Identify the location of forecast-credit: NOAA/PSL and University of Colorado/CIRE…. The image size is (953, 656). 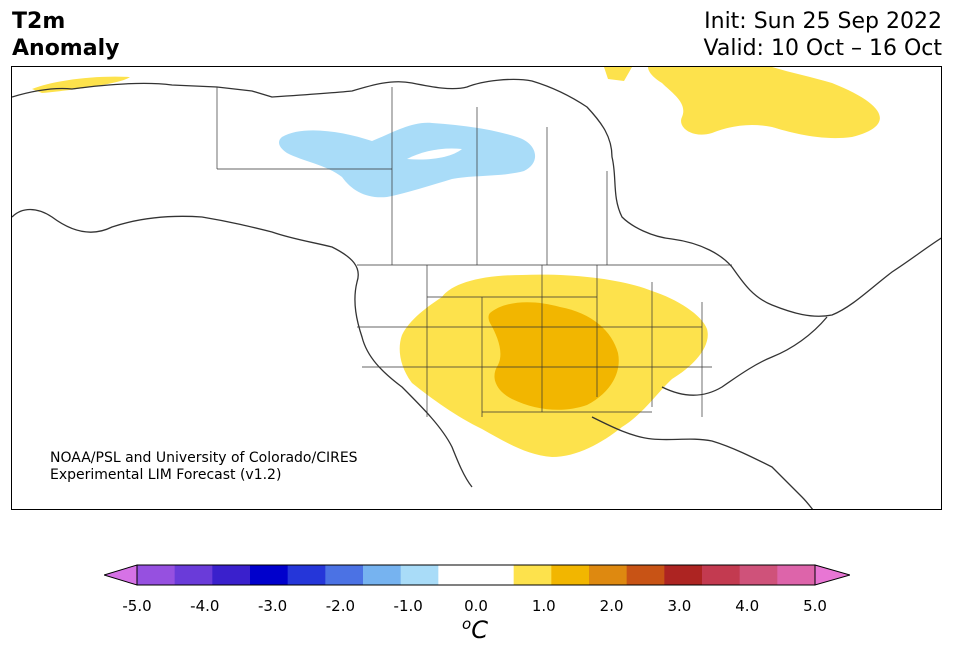
(204, 467).